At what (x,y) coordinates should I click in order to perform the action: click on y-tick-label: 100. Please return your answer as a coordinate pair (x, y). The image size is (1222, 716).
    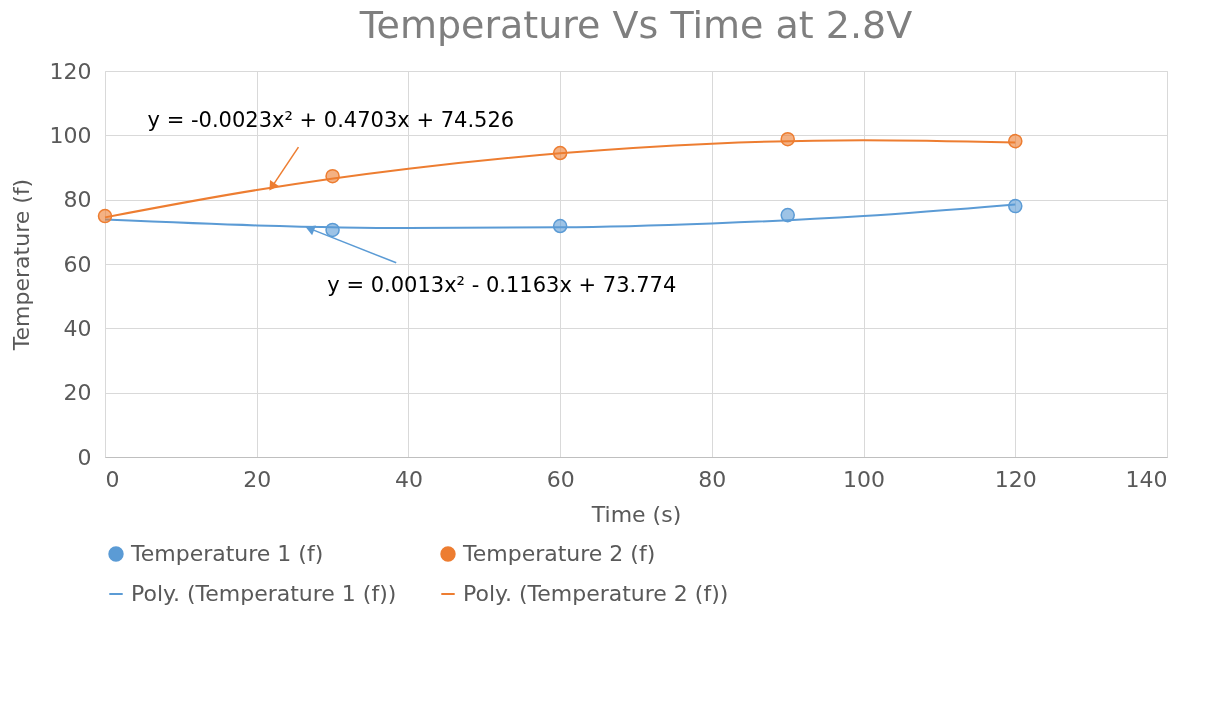
    Looking at the image, I should click on (70, 135).